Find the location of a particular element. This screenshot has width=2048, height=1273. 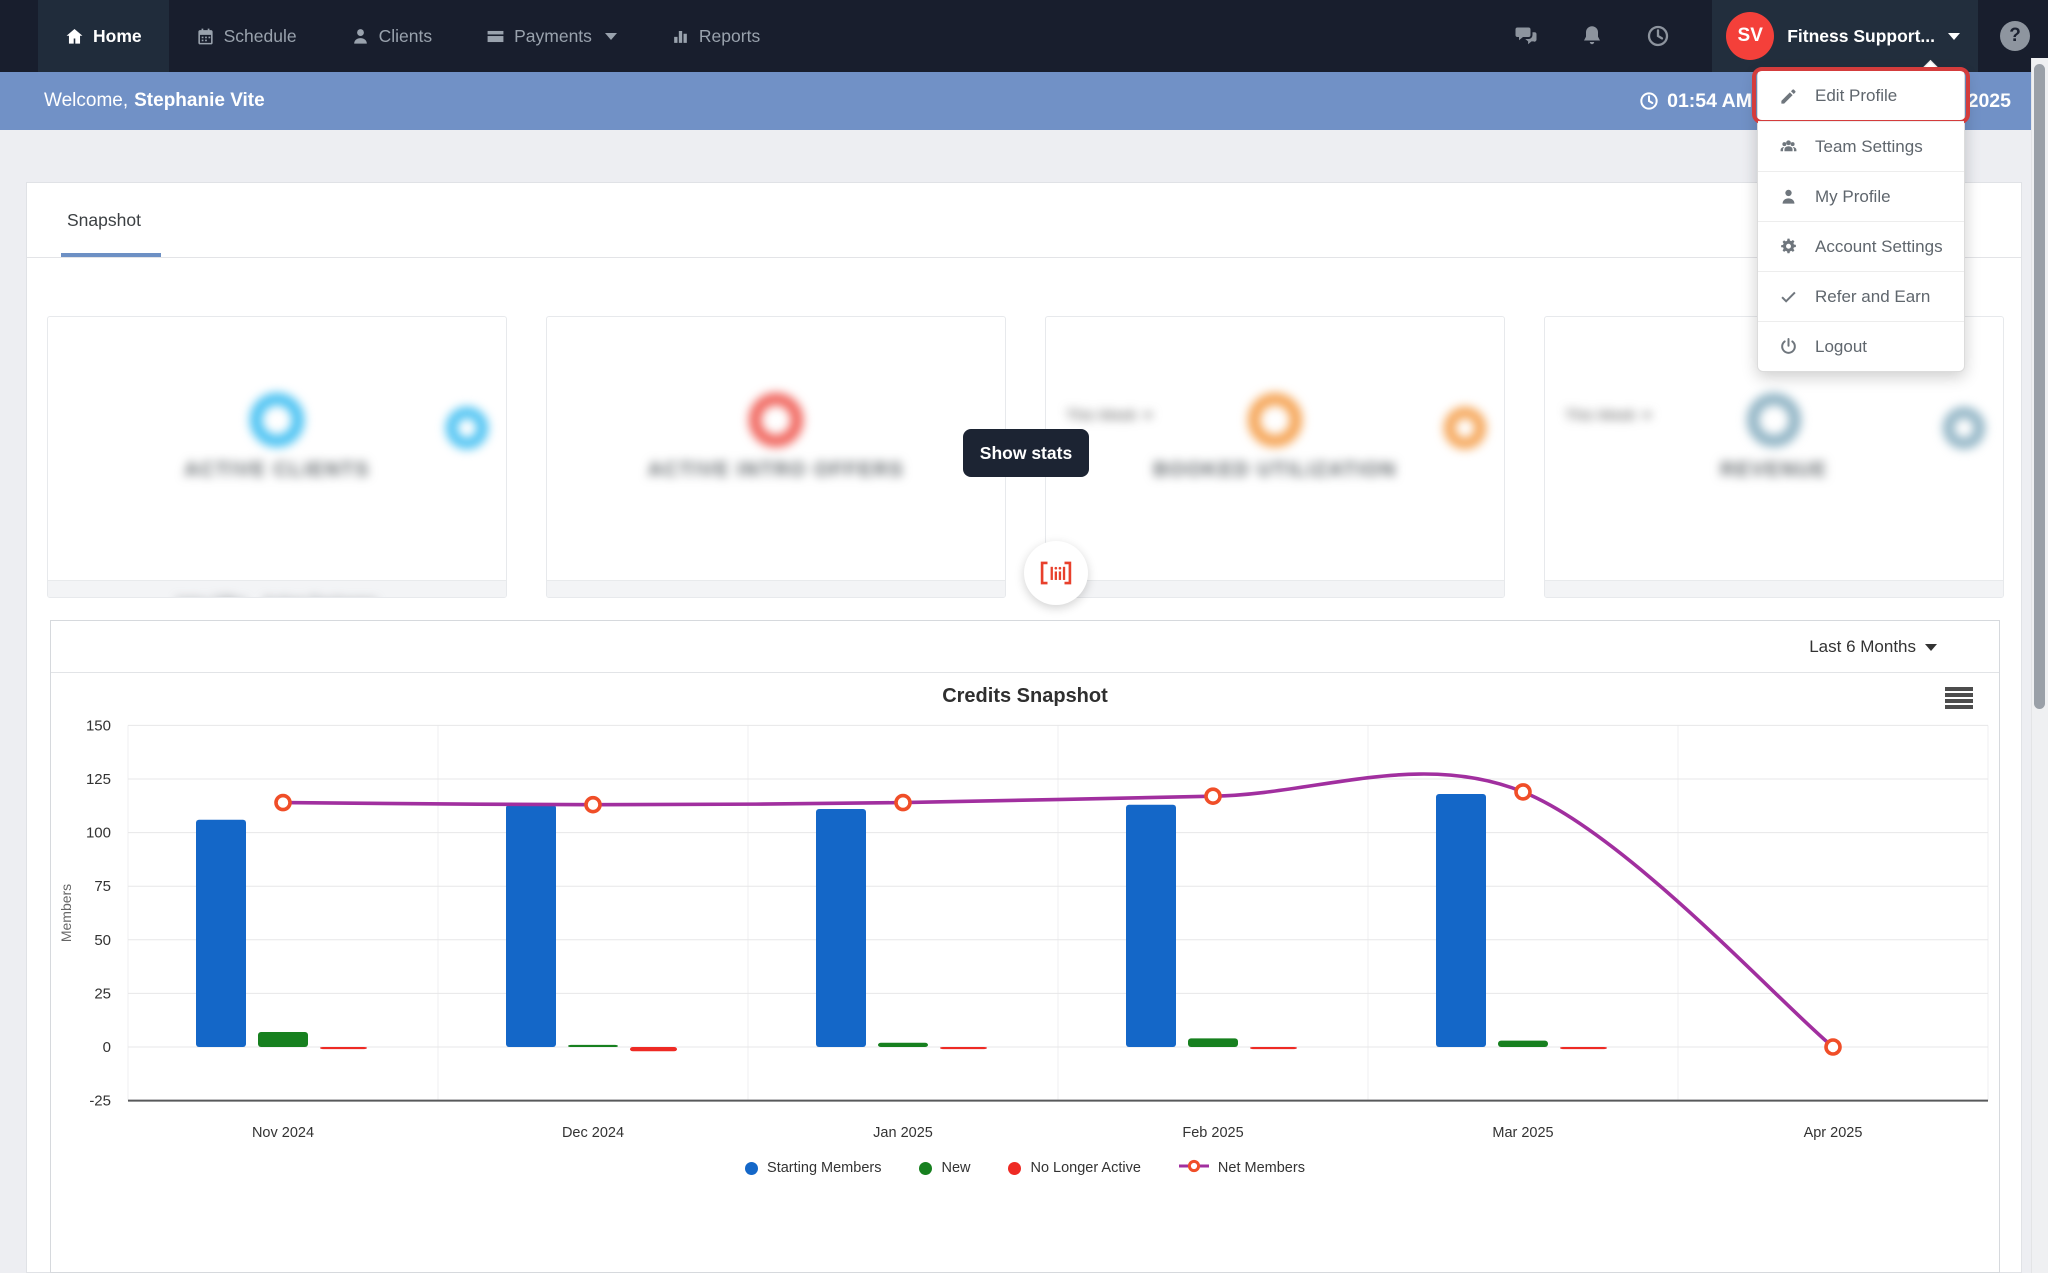

legend-item-new: New is located at coordinates (944, 1168).